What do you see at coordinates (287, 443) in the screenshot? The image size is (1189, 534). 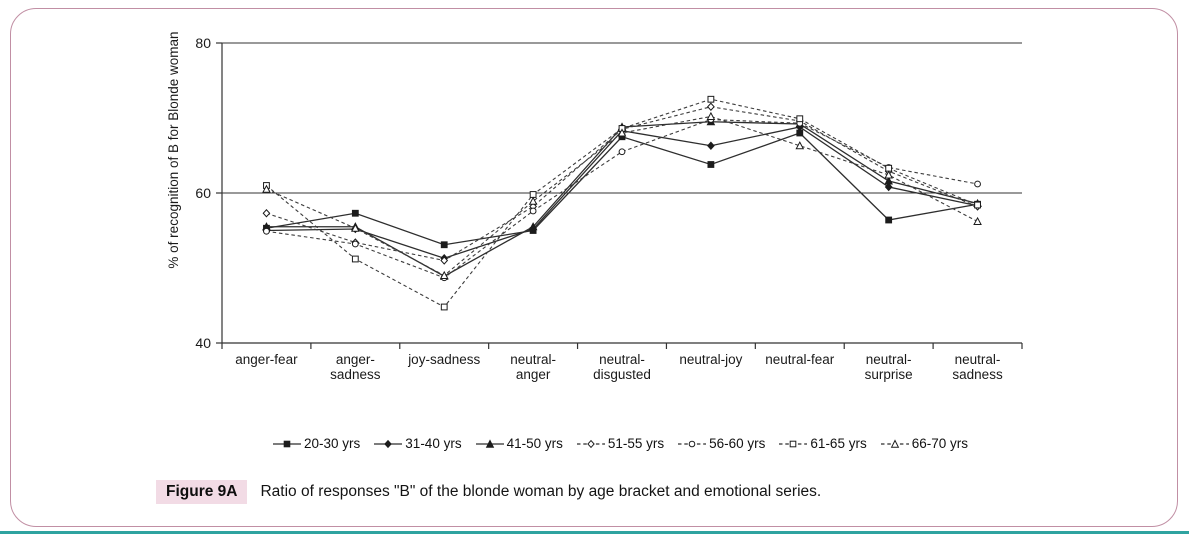 I see `legend-swatch-filled-square-icon` at bounding box center [287, 443].